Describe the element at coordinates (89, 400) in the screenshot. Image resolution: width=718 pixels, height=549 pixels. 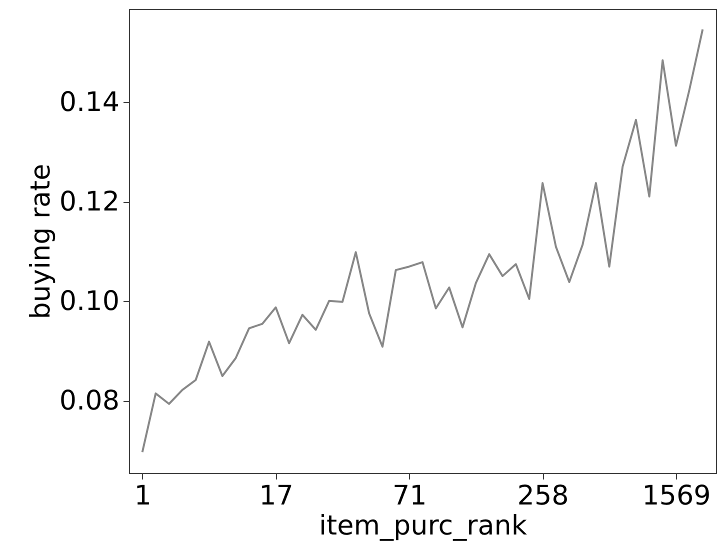
I see `y-tick-label: 0.08` at that location.